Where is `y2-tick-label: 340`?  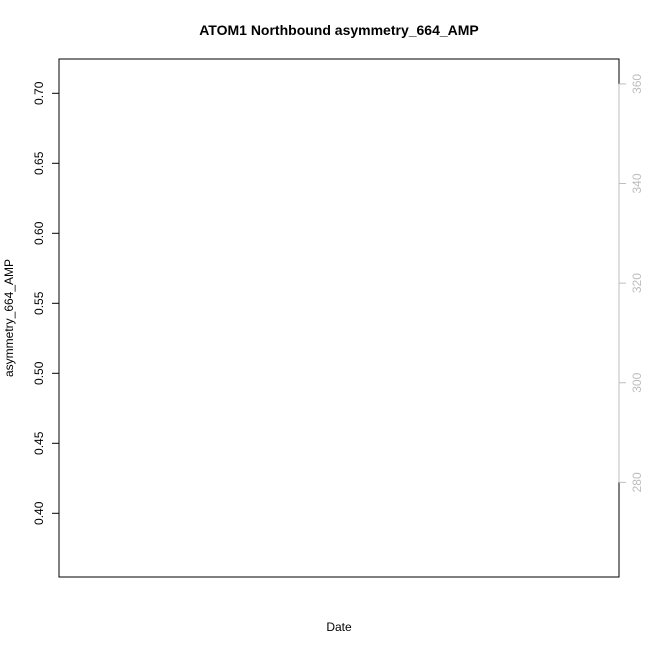
y2-tick-label: 340 is located at coordinates (637, 183).